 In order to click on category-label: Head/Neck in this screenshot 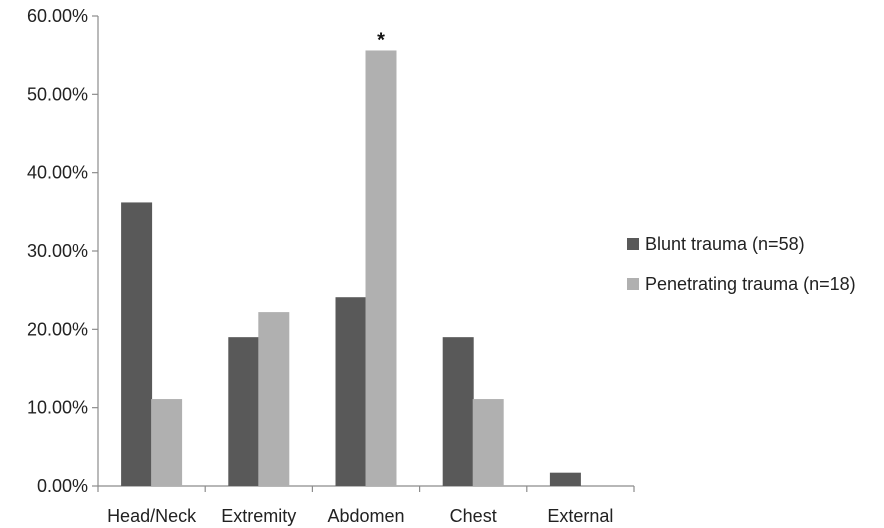, I will do `click(152, 516)`.